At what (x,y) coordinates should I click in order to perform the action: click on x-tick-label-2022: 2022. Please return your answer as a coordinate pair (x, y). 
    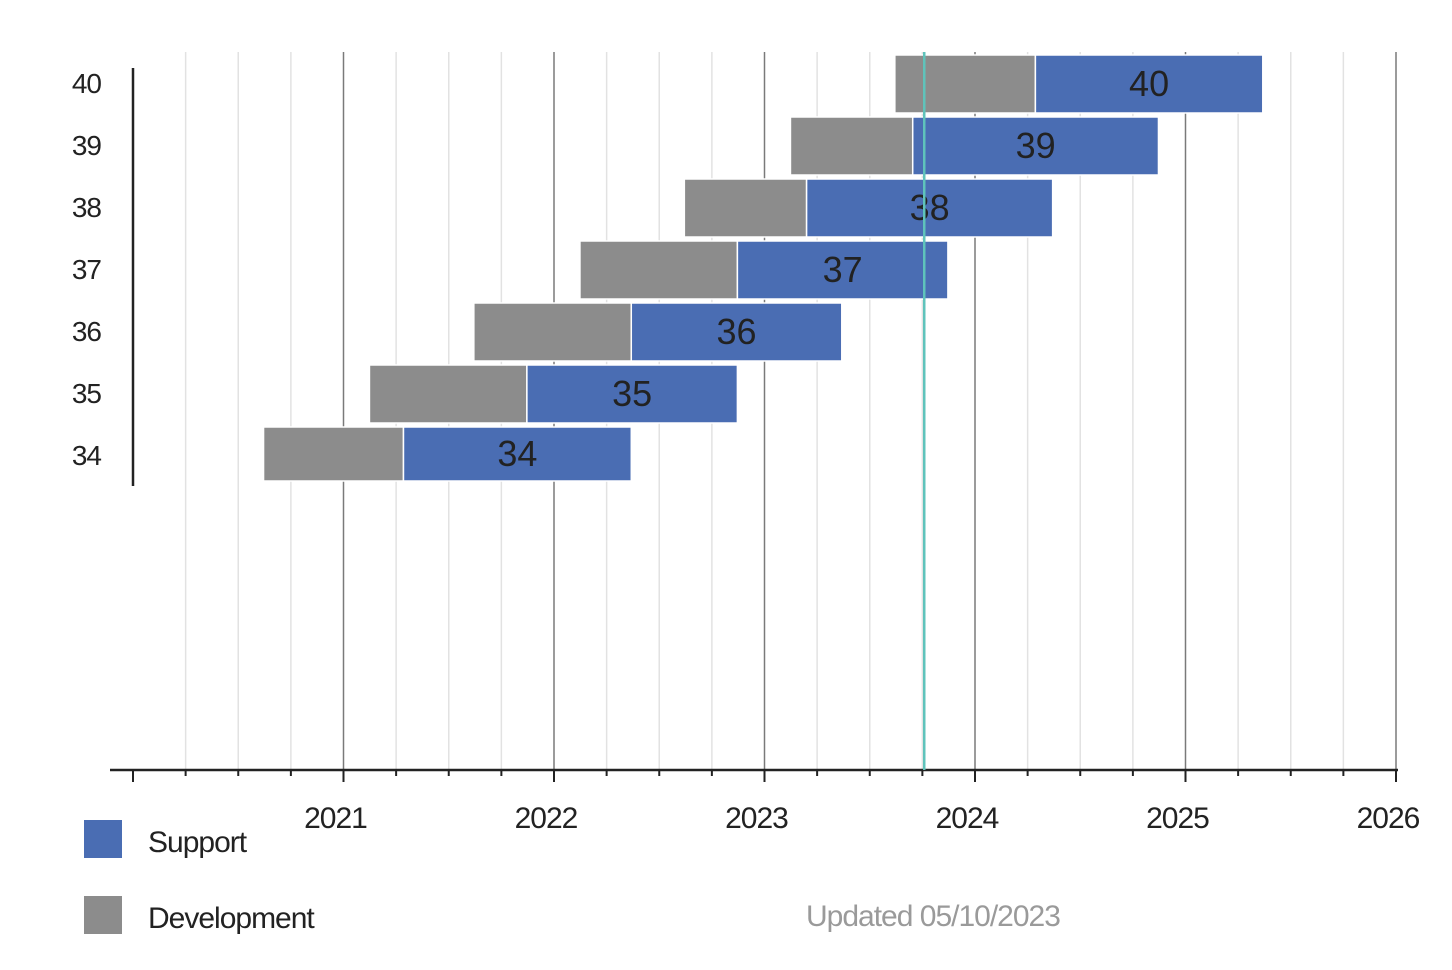
    Looking at the image, I should click on (546, 818).